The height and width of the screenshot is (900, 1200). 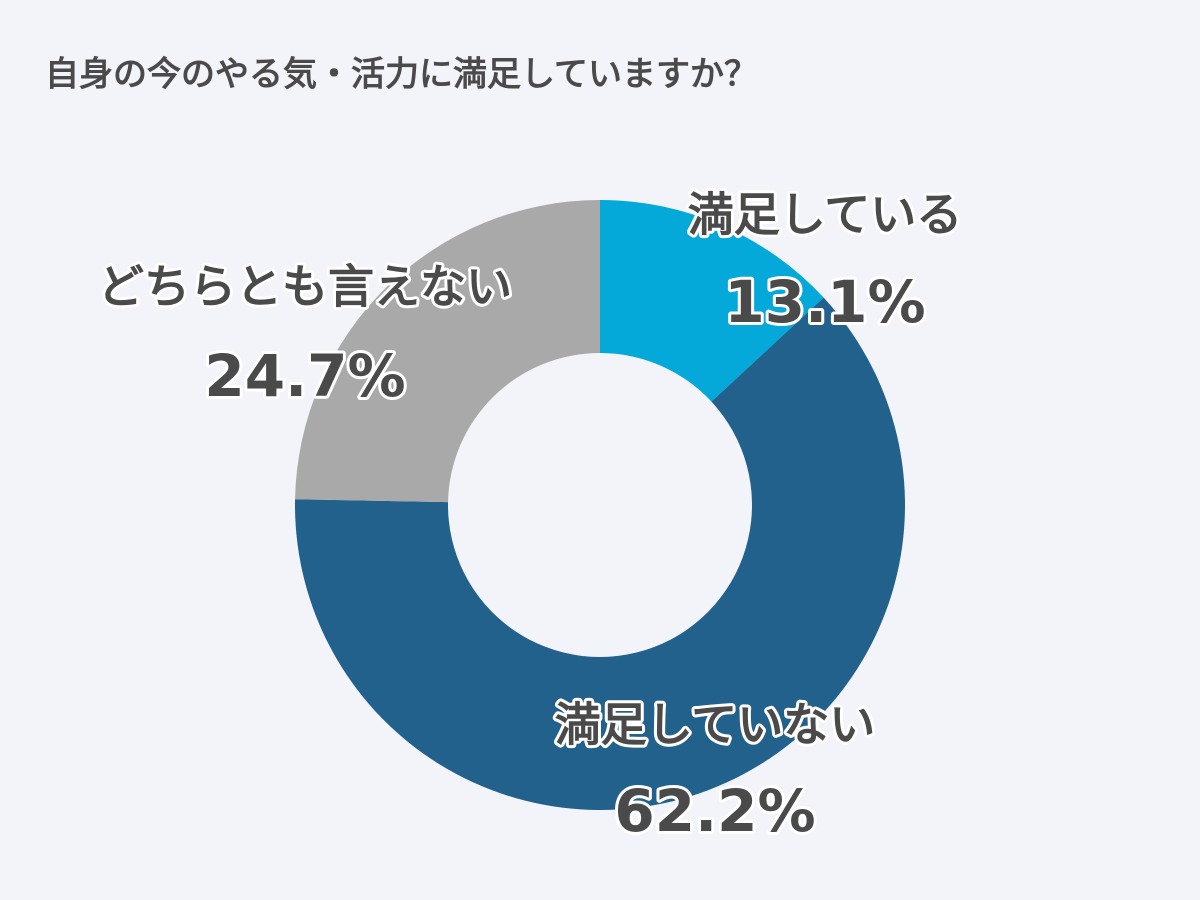 What do you see at coordinates (401, 75) in the screenshot?
I see `chart-title: 自身の今のやる気・活力に満足していますか？` at bounding box center [401, 75].